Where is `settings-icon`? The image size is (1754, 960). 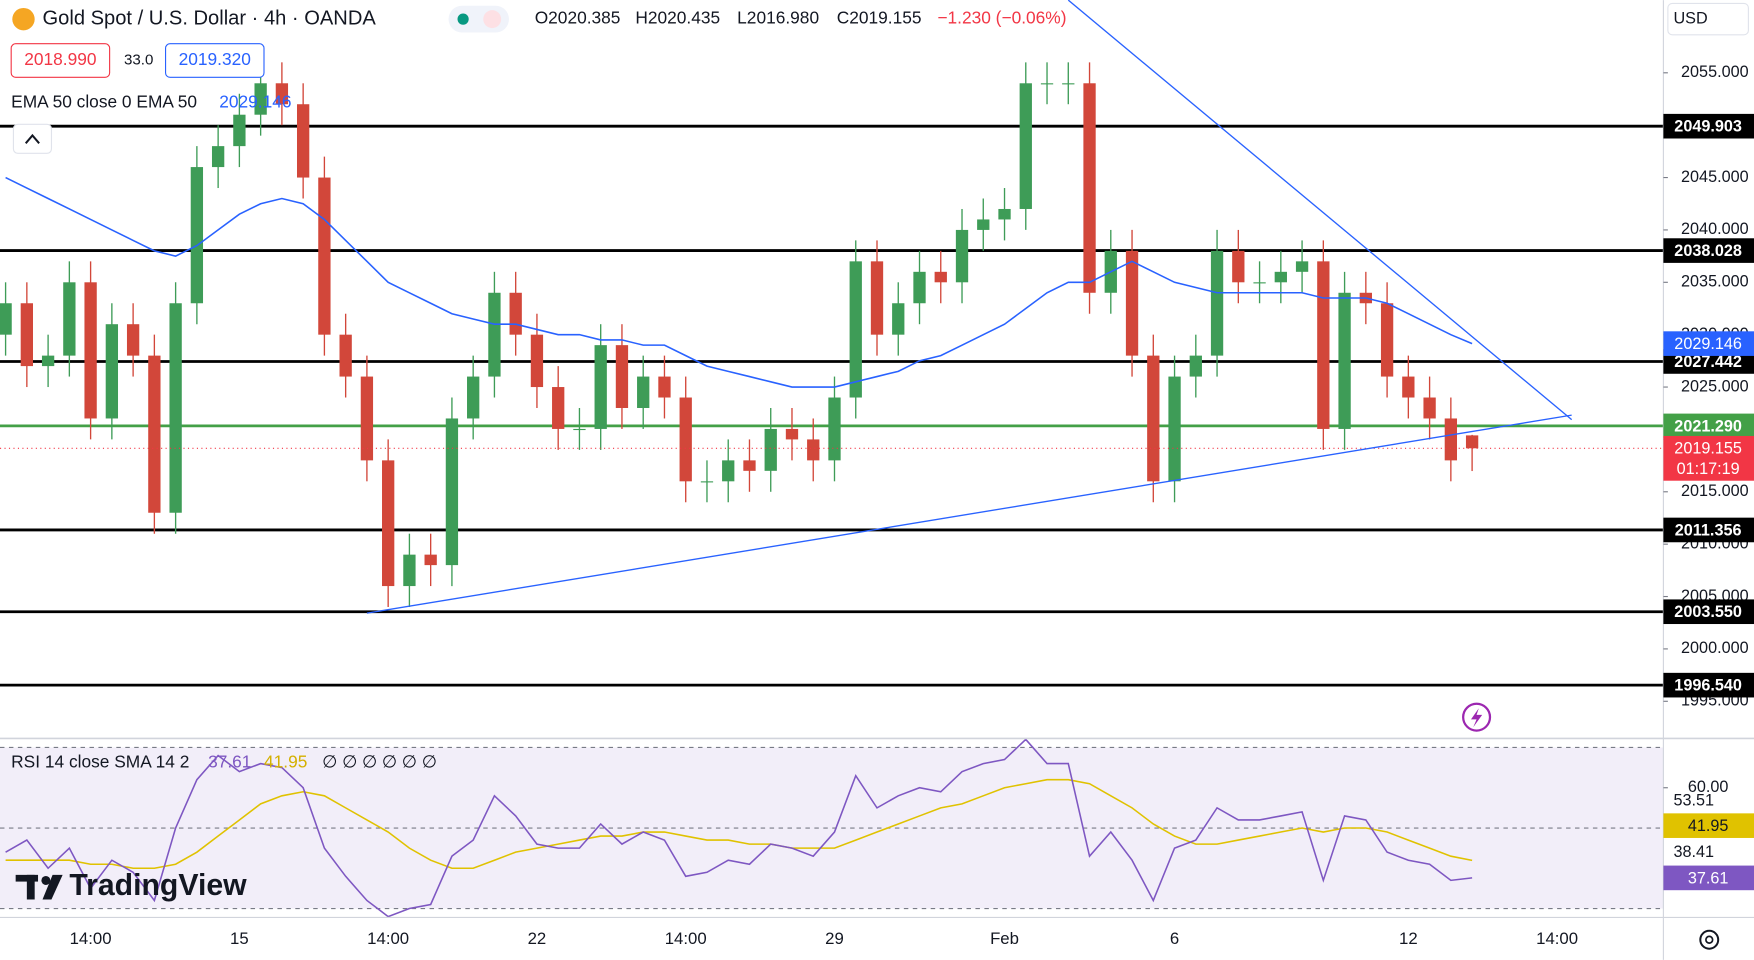 settings-icon is located at coordinates (1709, 939).